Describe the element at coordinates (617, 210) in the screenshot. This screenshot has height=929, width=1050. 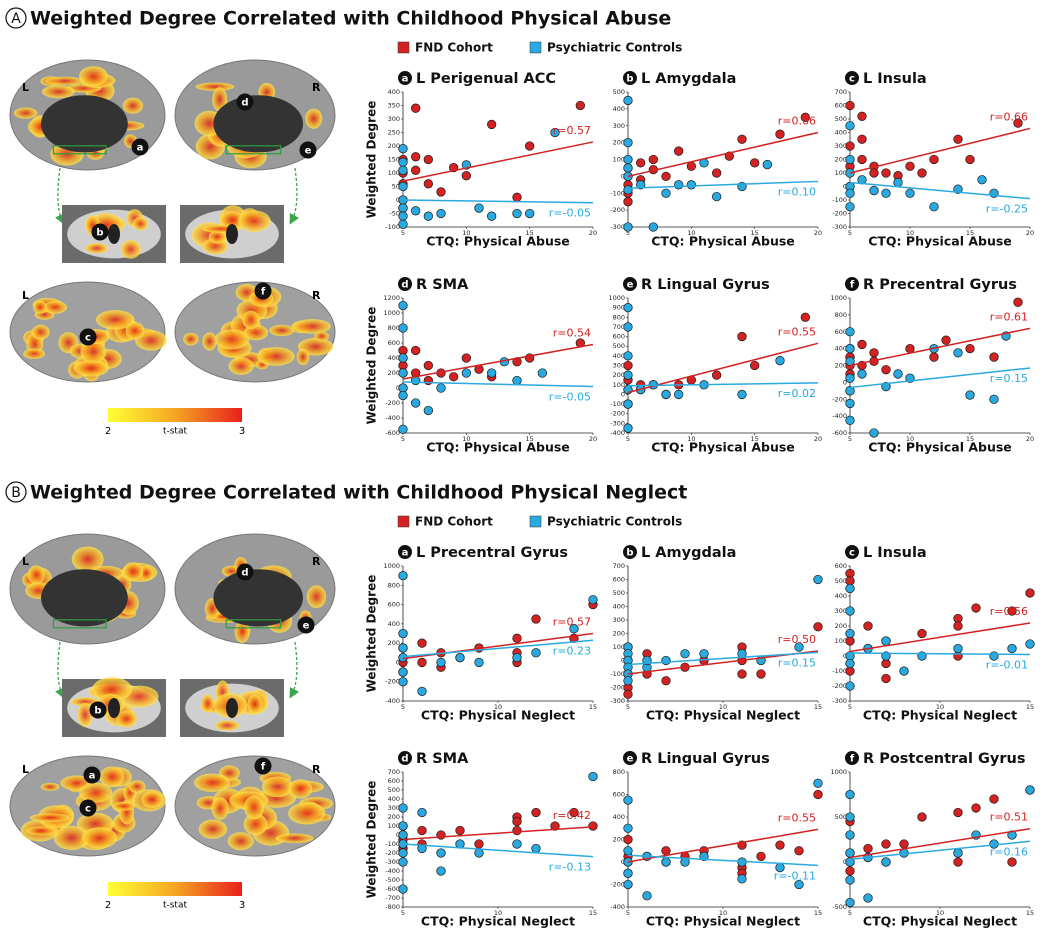
I see `y-tick-label: -200` at that location.